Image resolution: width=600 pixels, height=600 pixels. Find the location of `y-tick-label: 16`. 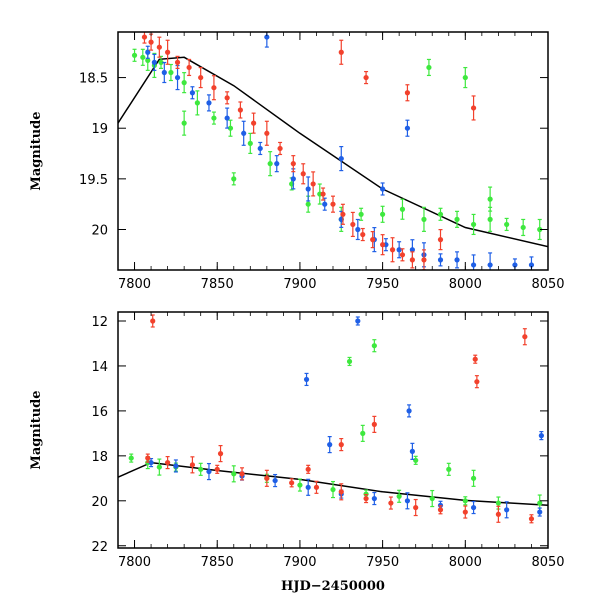

y-tick-label: 16 is located at coordinates (99, 412).